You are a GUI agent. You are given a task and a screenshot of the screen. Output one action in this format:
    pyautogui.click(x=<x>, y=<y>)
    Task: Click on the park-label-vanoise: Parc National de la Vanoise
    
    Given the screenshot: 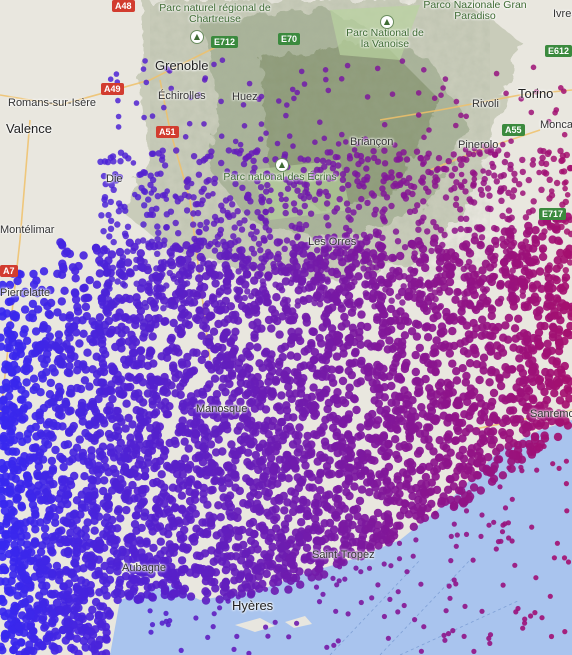 What is the action you would take?
    pyautogui.click(x=385, y=38)
    